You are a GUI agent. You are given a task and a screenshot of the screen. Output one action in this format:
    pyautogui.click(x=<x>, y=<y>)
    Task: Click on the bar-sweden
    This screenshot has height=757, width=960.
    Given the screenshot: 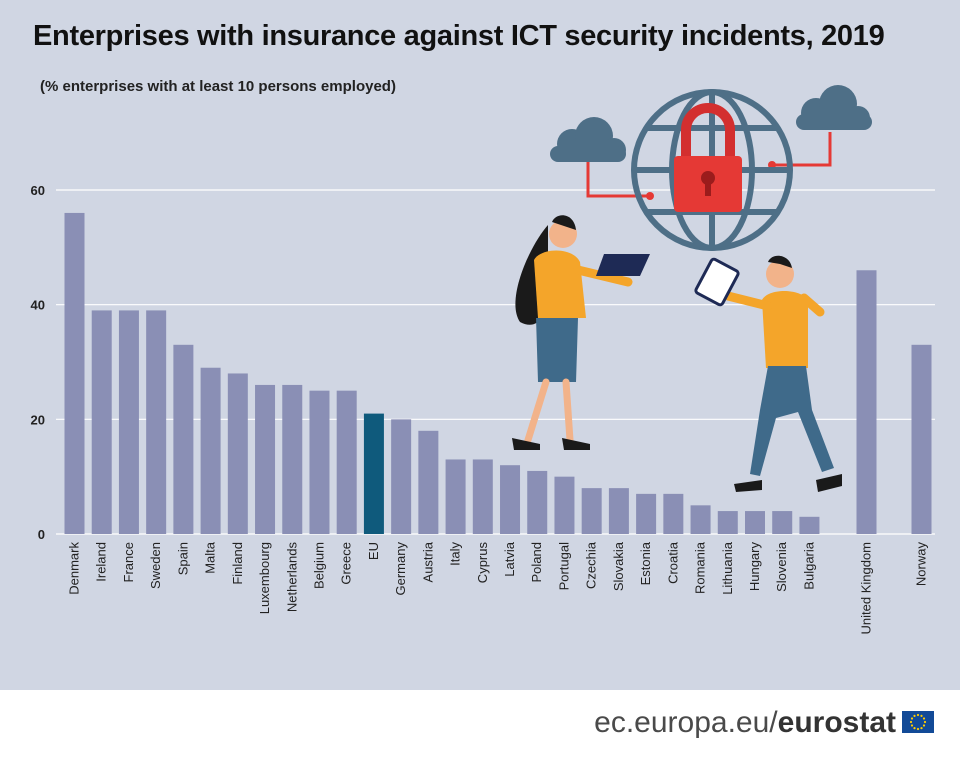 What is the action you would take?
    pyautogui.click(x=156, y=422)
    